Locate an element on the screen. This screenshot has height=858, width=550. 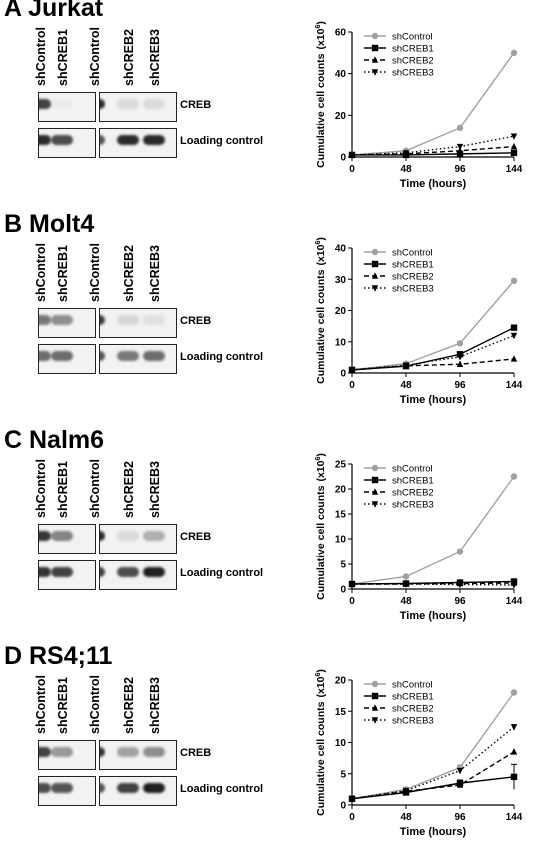
y-tick-label: 25 is located at coordinates (341, 465).